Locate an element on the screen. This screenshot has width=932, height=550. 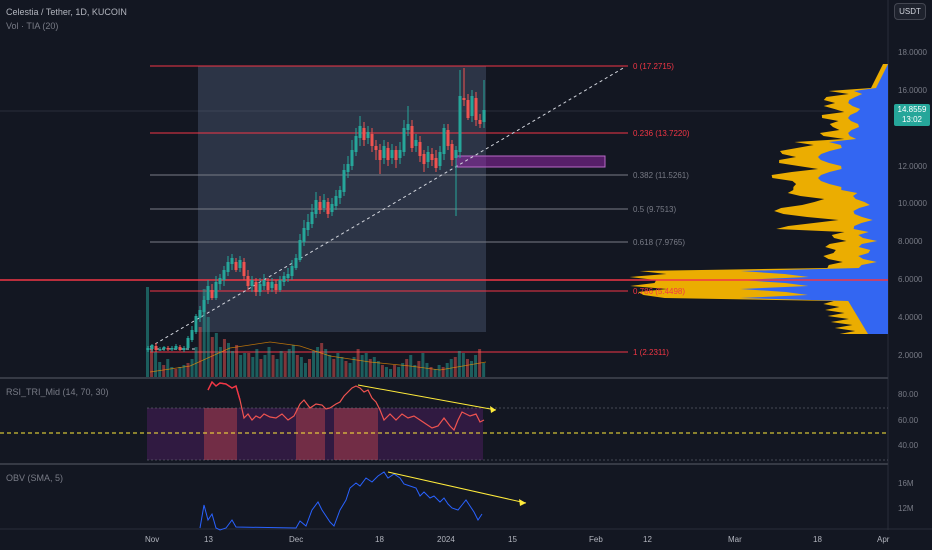
rsi-legend: RSI_TRI_Mid (14, 70, 30) is located at coordinates (57, 392).